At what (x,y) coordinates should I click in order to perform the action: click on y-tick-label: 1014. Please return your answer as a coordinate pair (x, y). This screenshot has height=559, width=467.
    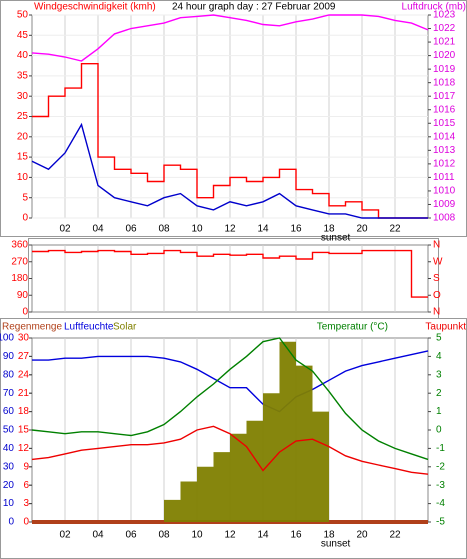
    Looking at the image, I should click on (444, 136).